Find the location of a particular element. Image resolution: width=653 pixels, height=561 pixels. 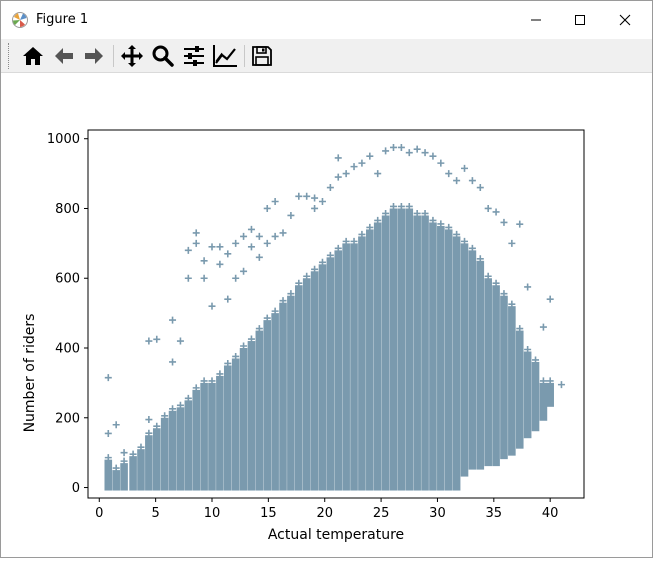

y-axis: 0 200 400 600 800 1000 is located at coordinates (67, 314).